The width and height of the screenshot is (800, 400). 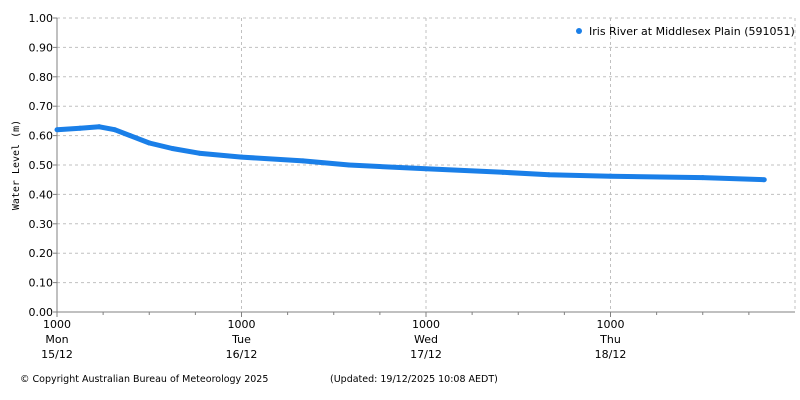 I want to click on y-tick-label: 0.20, so click(x=41, y=253).